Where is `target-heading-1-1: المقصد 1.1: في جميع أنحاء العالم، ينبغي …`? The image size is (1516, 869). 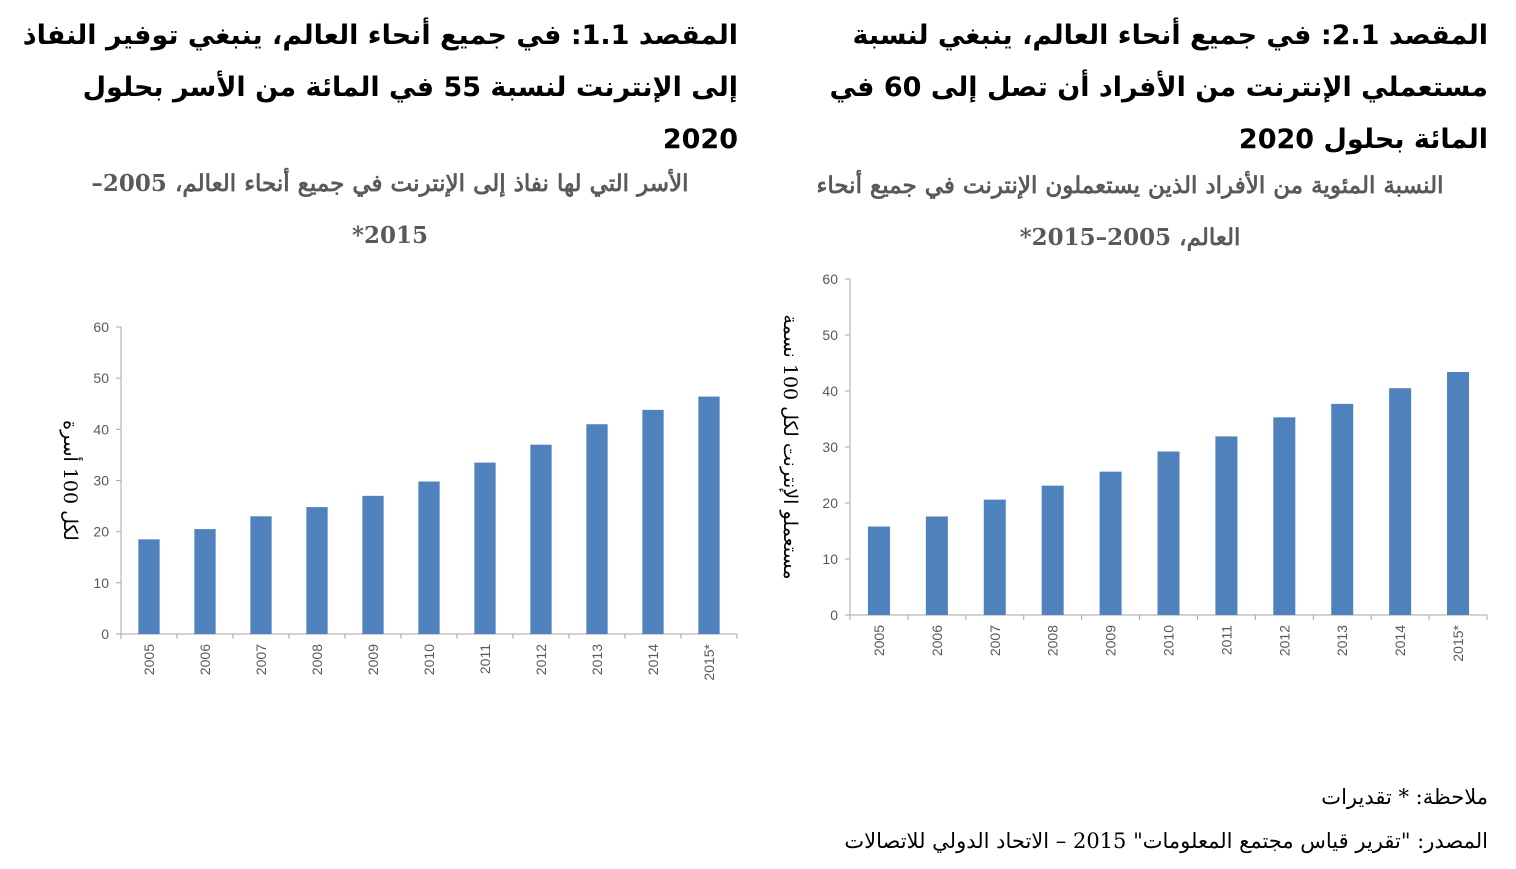
target-heading-1-1: المقصد 1.1: في جميع أنحاء العالم، ينبغي … is located at coordinates (380, 87).